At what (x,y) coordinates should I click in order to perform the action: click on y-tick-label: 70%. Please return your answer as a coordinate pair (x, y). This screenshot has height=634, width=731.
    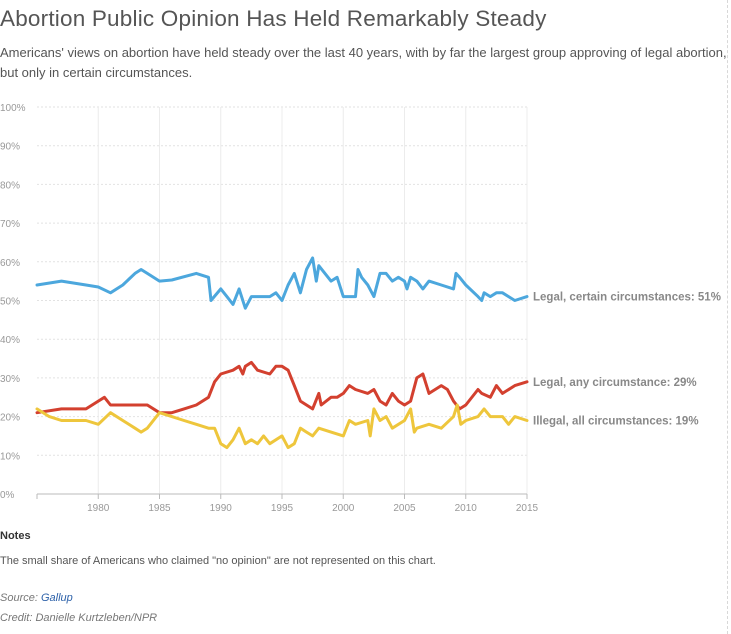
    Looking at the image, I should click on (10, 224).